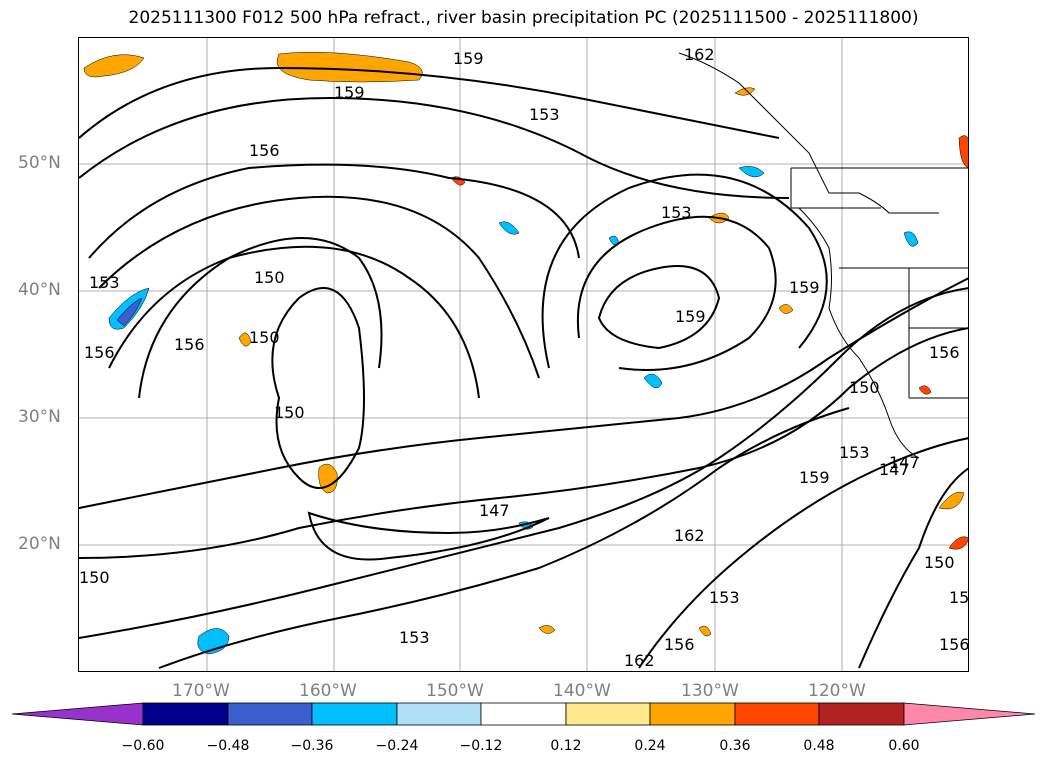  Describe the element at coordinates (312, 746) in the screenshot. I see `colorbar-tick: −0.36` at that location.